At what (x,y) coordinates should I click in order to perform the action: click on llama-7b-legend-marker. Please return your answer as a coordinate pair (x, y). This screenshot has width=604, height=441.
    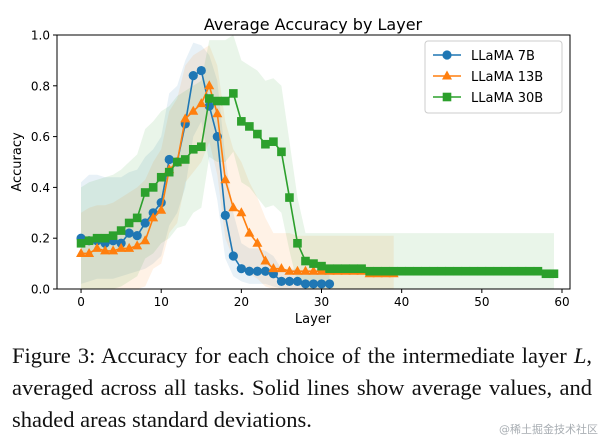
    Looking at the image, I should click on (447, 55).